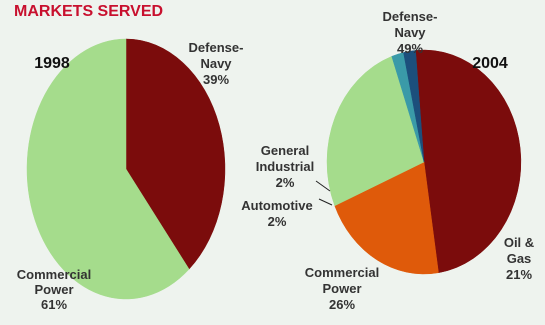 This screenshot has height=325, width=545. What do you see at coordinates (285, 166) in the screenshot?
I see `pie-2004-slice-label-4: General Industrial 2%` at bounding box center [285, 166].